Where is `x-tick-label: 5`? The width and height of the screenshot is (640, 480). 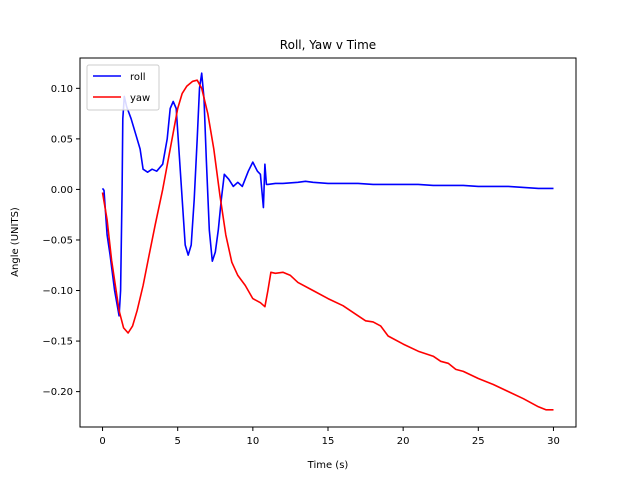
x-tick-label: 5 is located at coordinates (178, 441).